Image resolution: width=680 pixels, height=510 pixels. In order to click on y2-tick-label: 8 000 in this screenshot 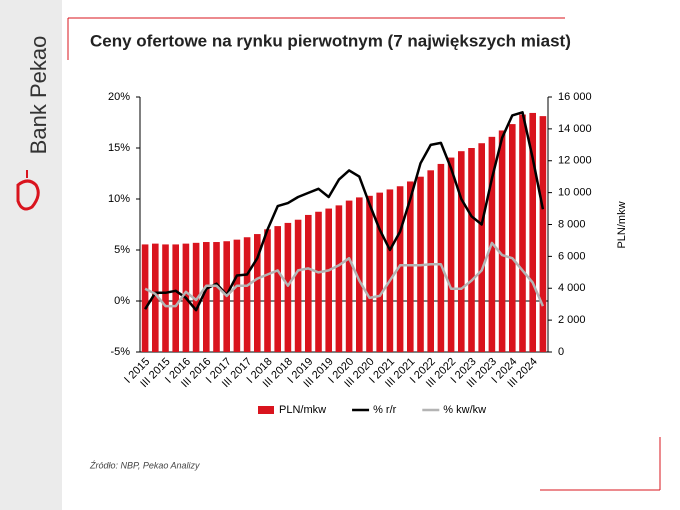, I will do `click(572, 224)`.